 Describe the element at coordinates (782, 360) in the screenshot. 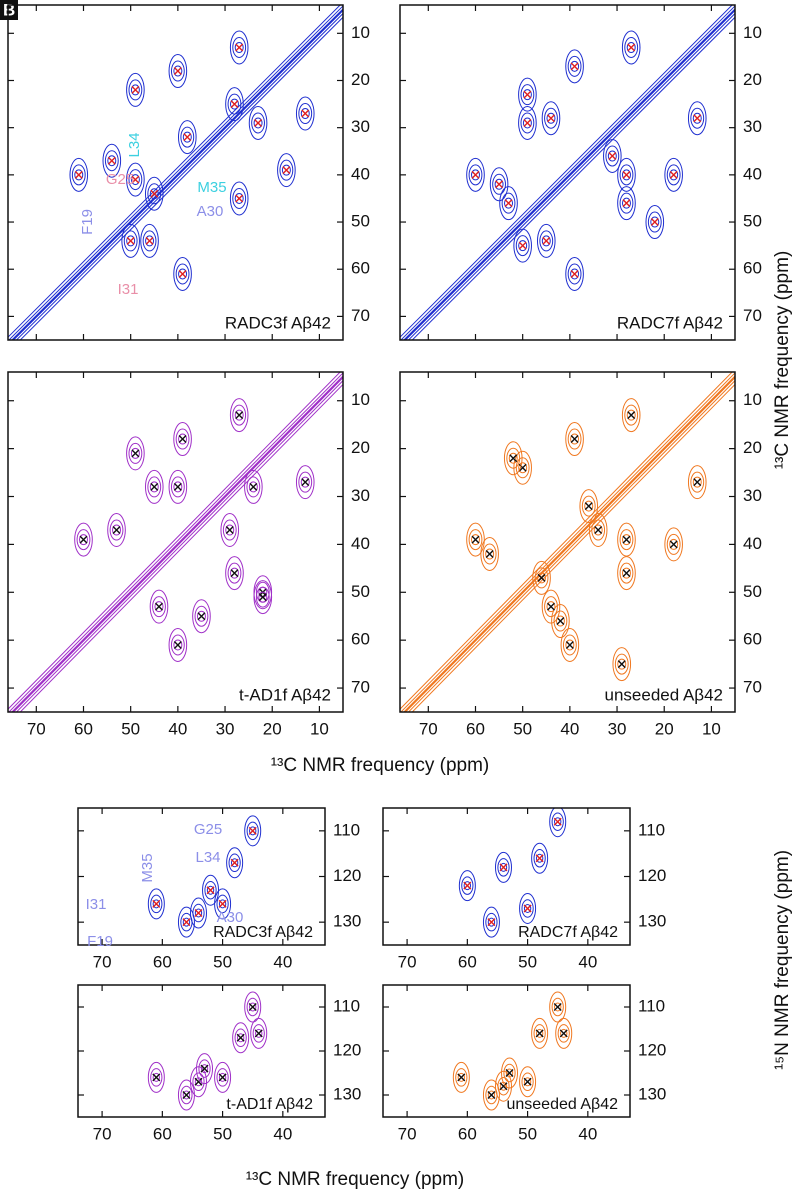

I see `y-axis-label: ¹³C NMR frequency (ppm)` at that location.